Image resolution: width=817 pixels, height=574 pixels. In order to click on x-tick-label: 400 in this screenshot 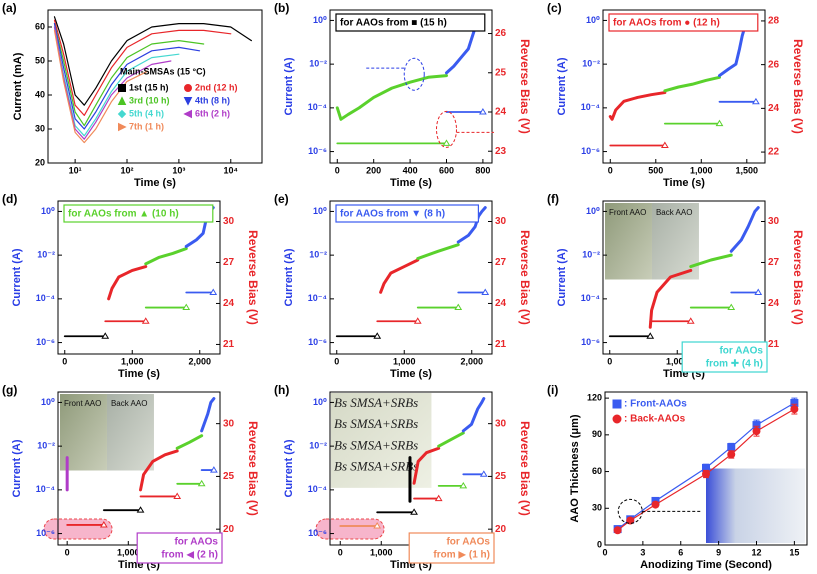, I will do `click(410, 170)`.